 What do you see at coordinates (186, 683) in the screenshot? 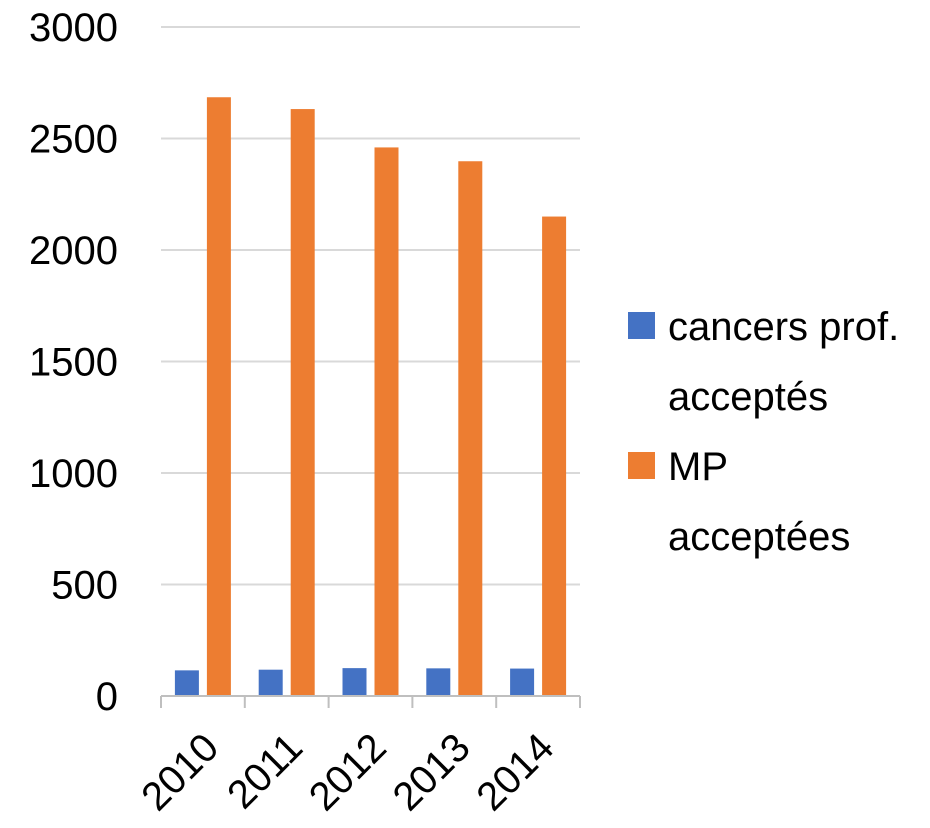
I see `bar-cancers-2010` at bounding box center [186, 683].